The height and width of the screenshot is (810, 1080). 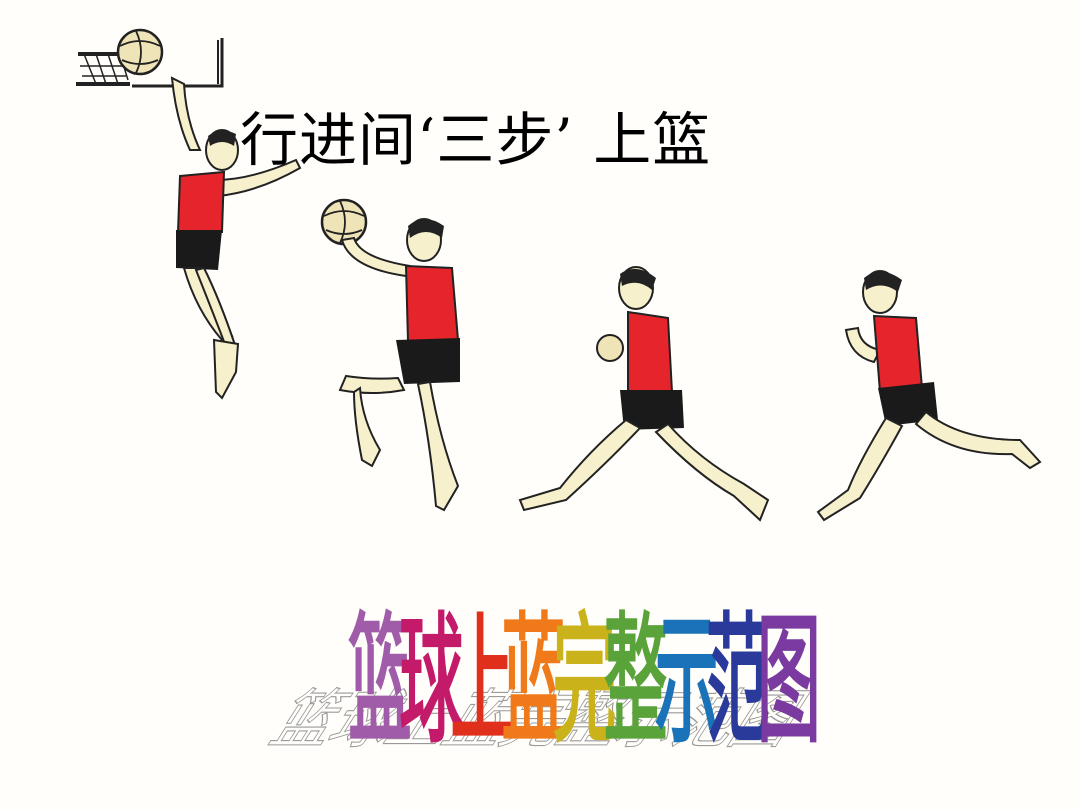 I want to click on player-jump-shot-icon, so click(x=236, y=238).